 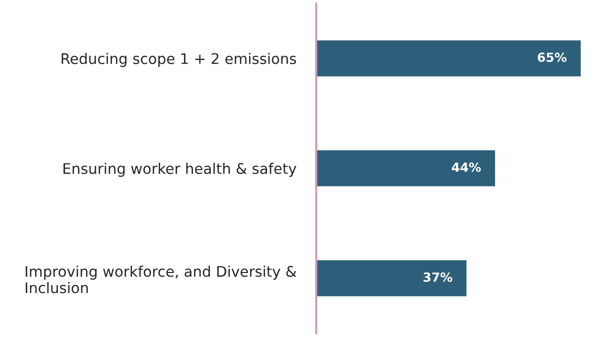 I want to click on y-tick-label: Ensuring worker health & safety, so click(x=180, y=169).